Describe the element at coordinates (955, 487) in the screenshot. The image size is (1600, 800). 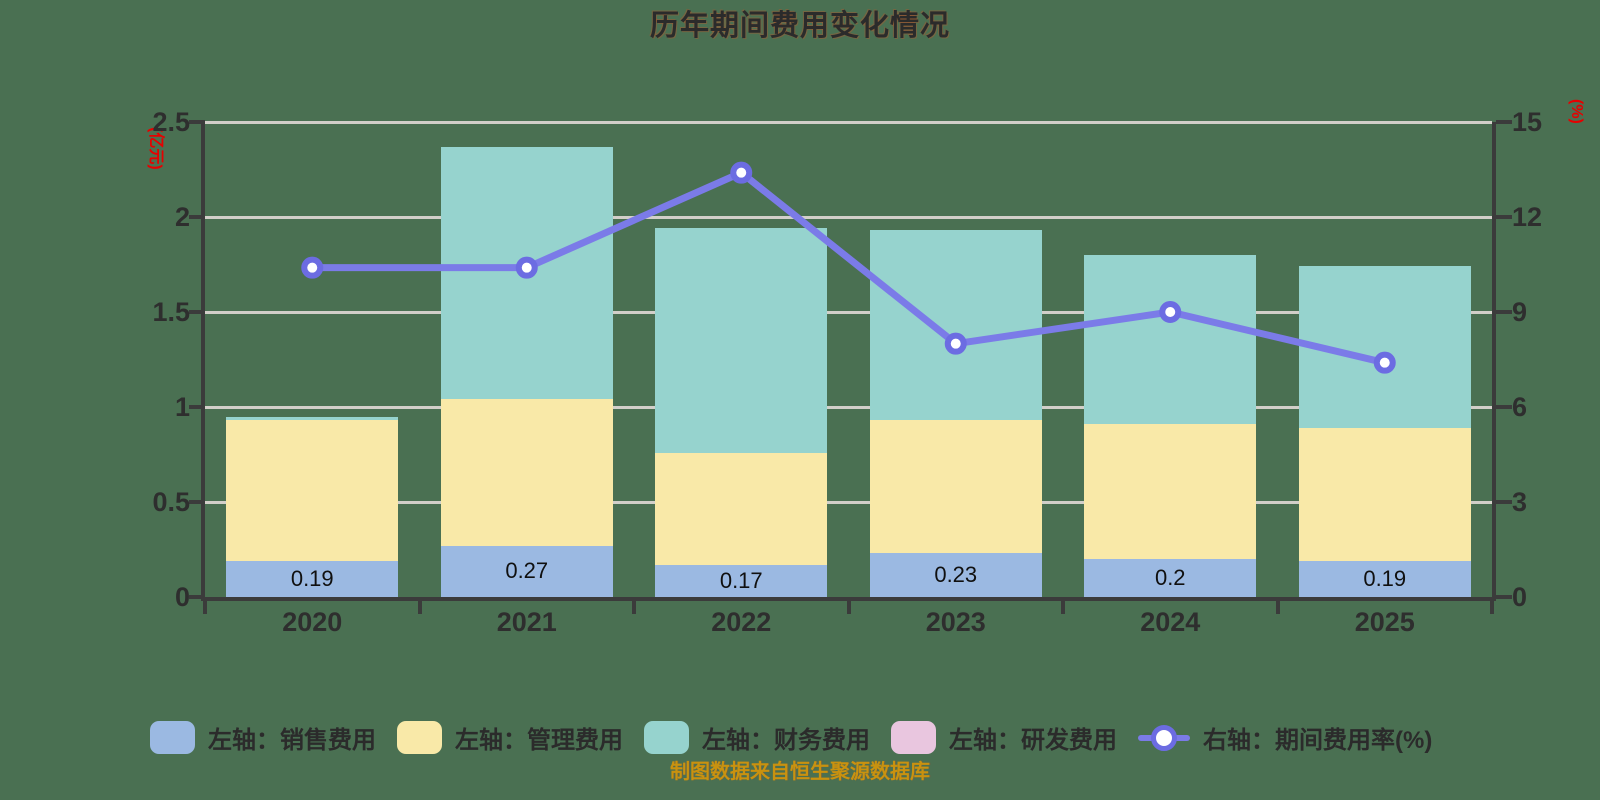
I see `bar-segment-admin-2023` at that location.